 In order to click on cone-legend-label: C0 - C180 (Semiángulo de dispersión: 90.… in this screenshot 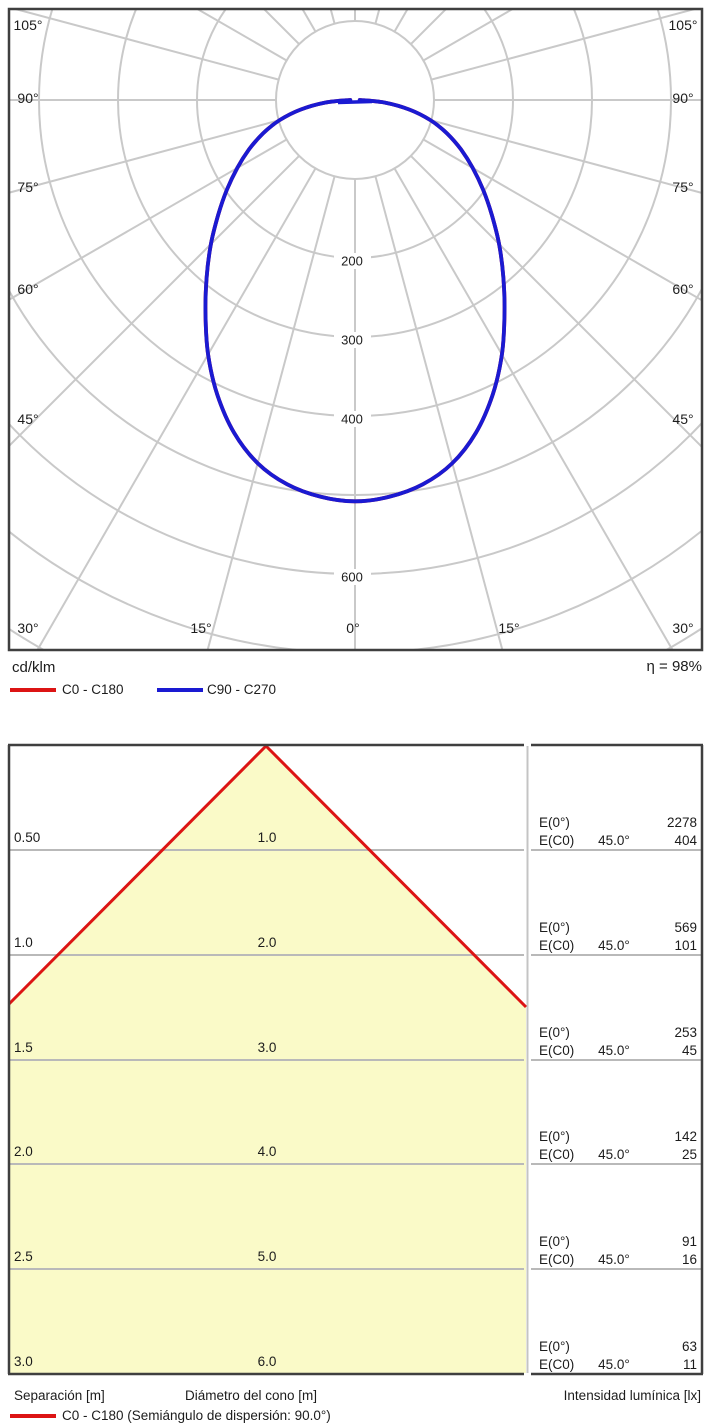, I will do `click(196, 1415)`.